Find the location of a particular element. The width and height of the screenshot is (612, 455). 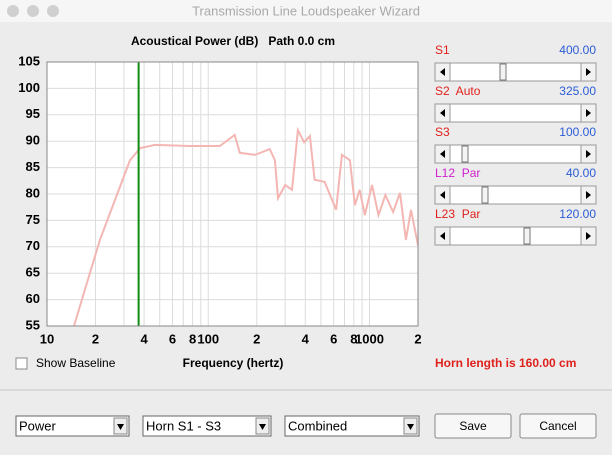

slider-value: 100.00 is located at coordinates (577, 132).